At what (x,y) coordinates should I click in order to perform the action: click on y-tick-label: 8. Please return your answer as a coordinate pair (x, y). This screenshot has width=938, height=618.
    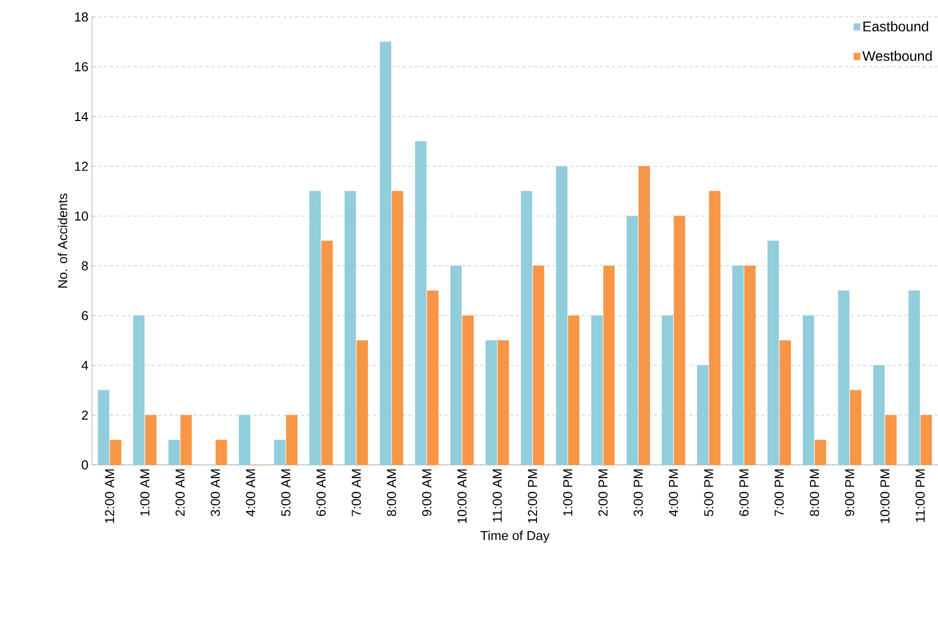
    Looking at the image, I should click on (85, 265).